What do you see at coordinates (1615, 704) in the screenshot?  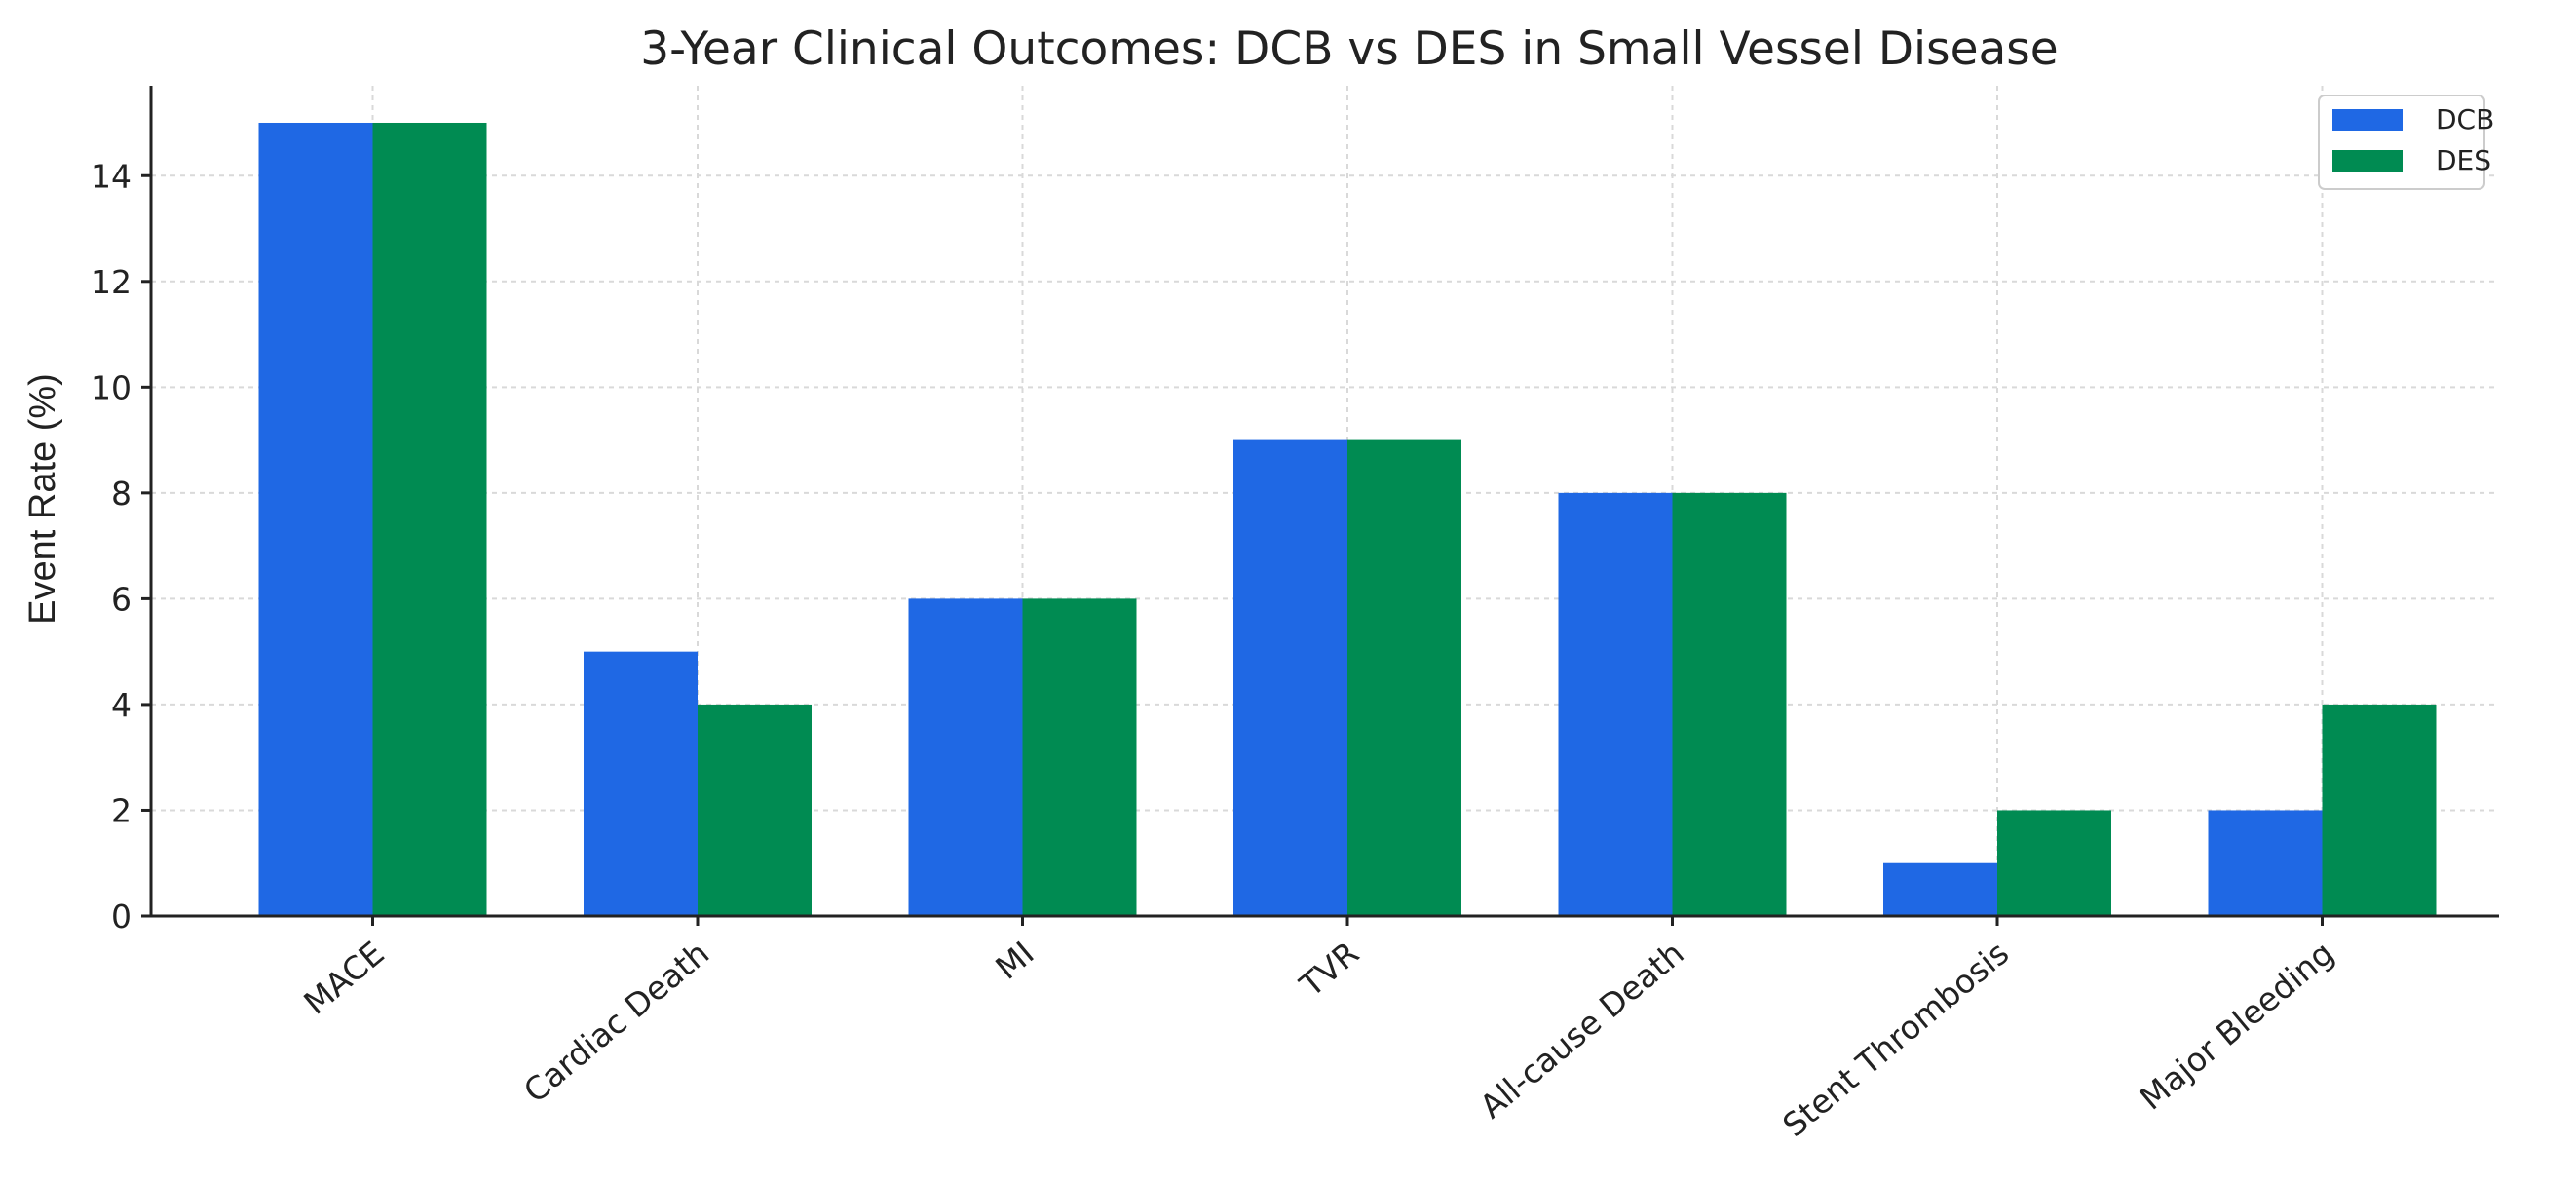 I see `bar-dcb-all-cause-death` at bounding box center [1615, 704].